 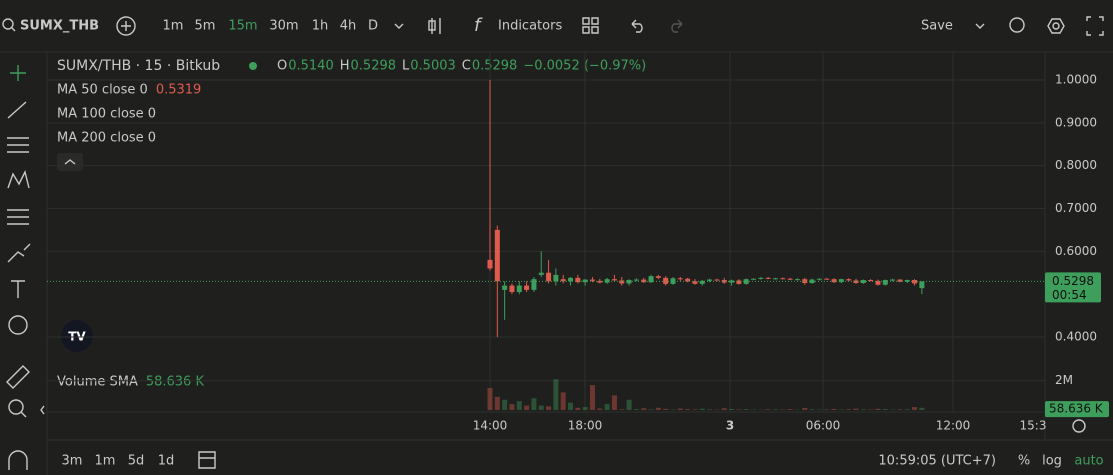 What do you see at coordinates (18, 325) in the screenshot?
I see `emoji-tool` at bounding box center [18, 325].